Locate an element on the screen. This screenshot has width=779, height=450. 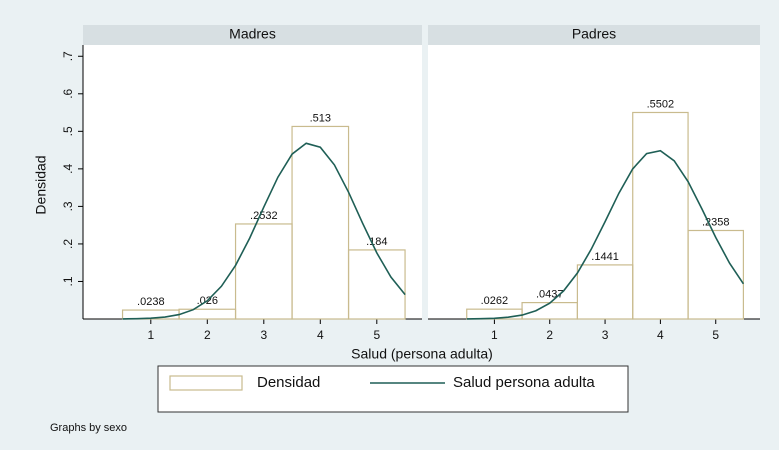
data-label: .5502 is located at coordinates (661, 104).